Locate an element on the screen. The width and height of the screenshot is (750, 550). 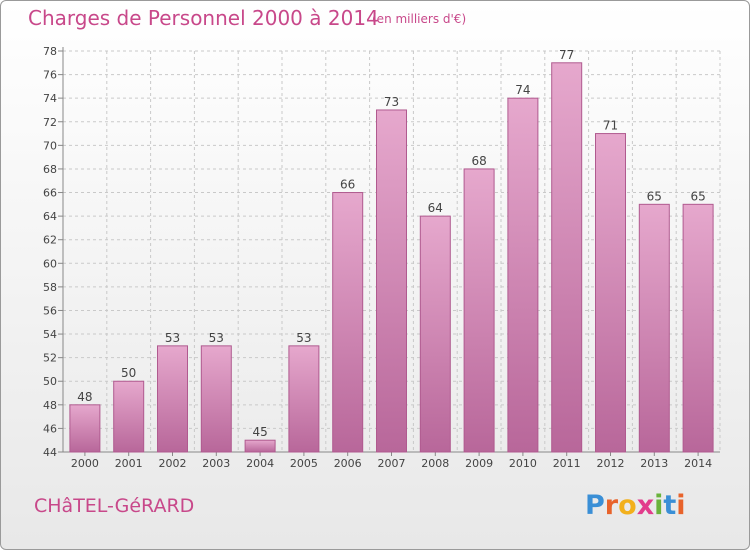
data-label: 48 is located at coordinates (84, 397).